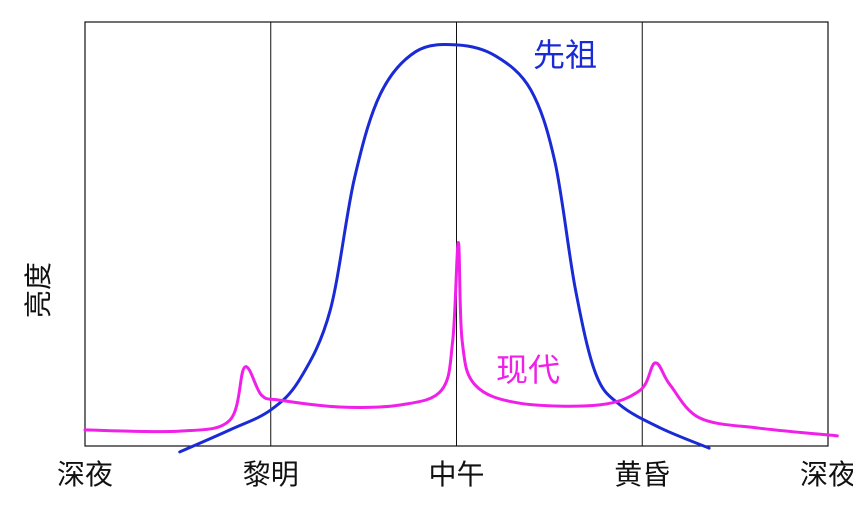 The image size is (853, 529). I want to click on series-label: 现代, so click(528, 370).